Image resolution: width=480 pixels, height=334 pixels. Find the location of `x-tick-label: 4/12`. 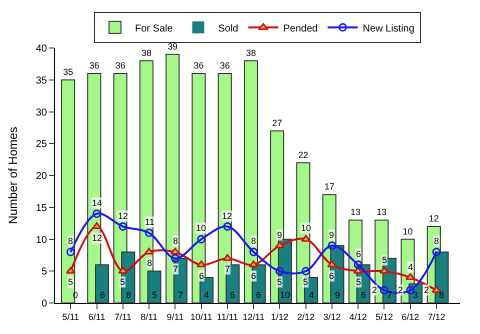

x-tick-label: 4/12 is located at coordinates (358, 317).